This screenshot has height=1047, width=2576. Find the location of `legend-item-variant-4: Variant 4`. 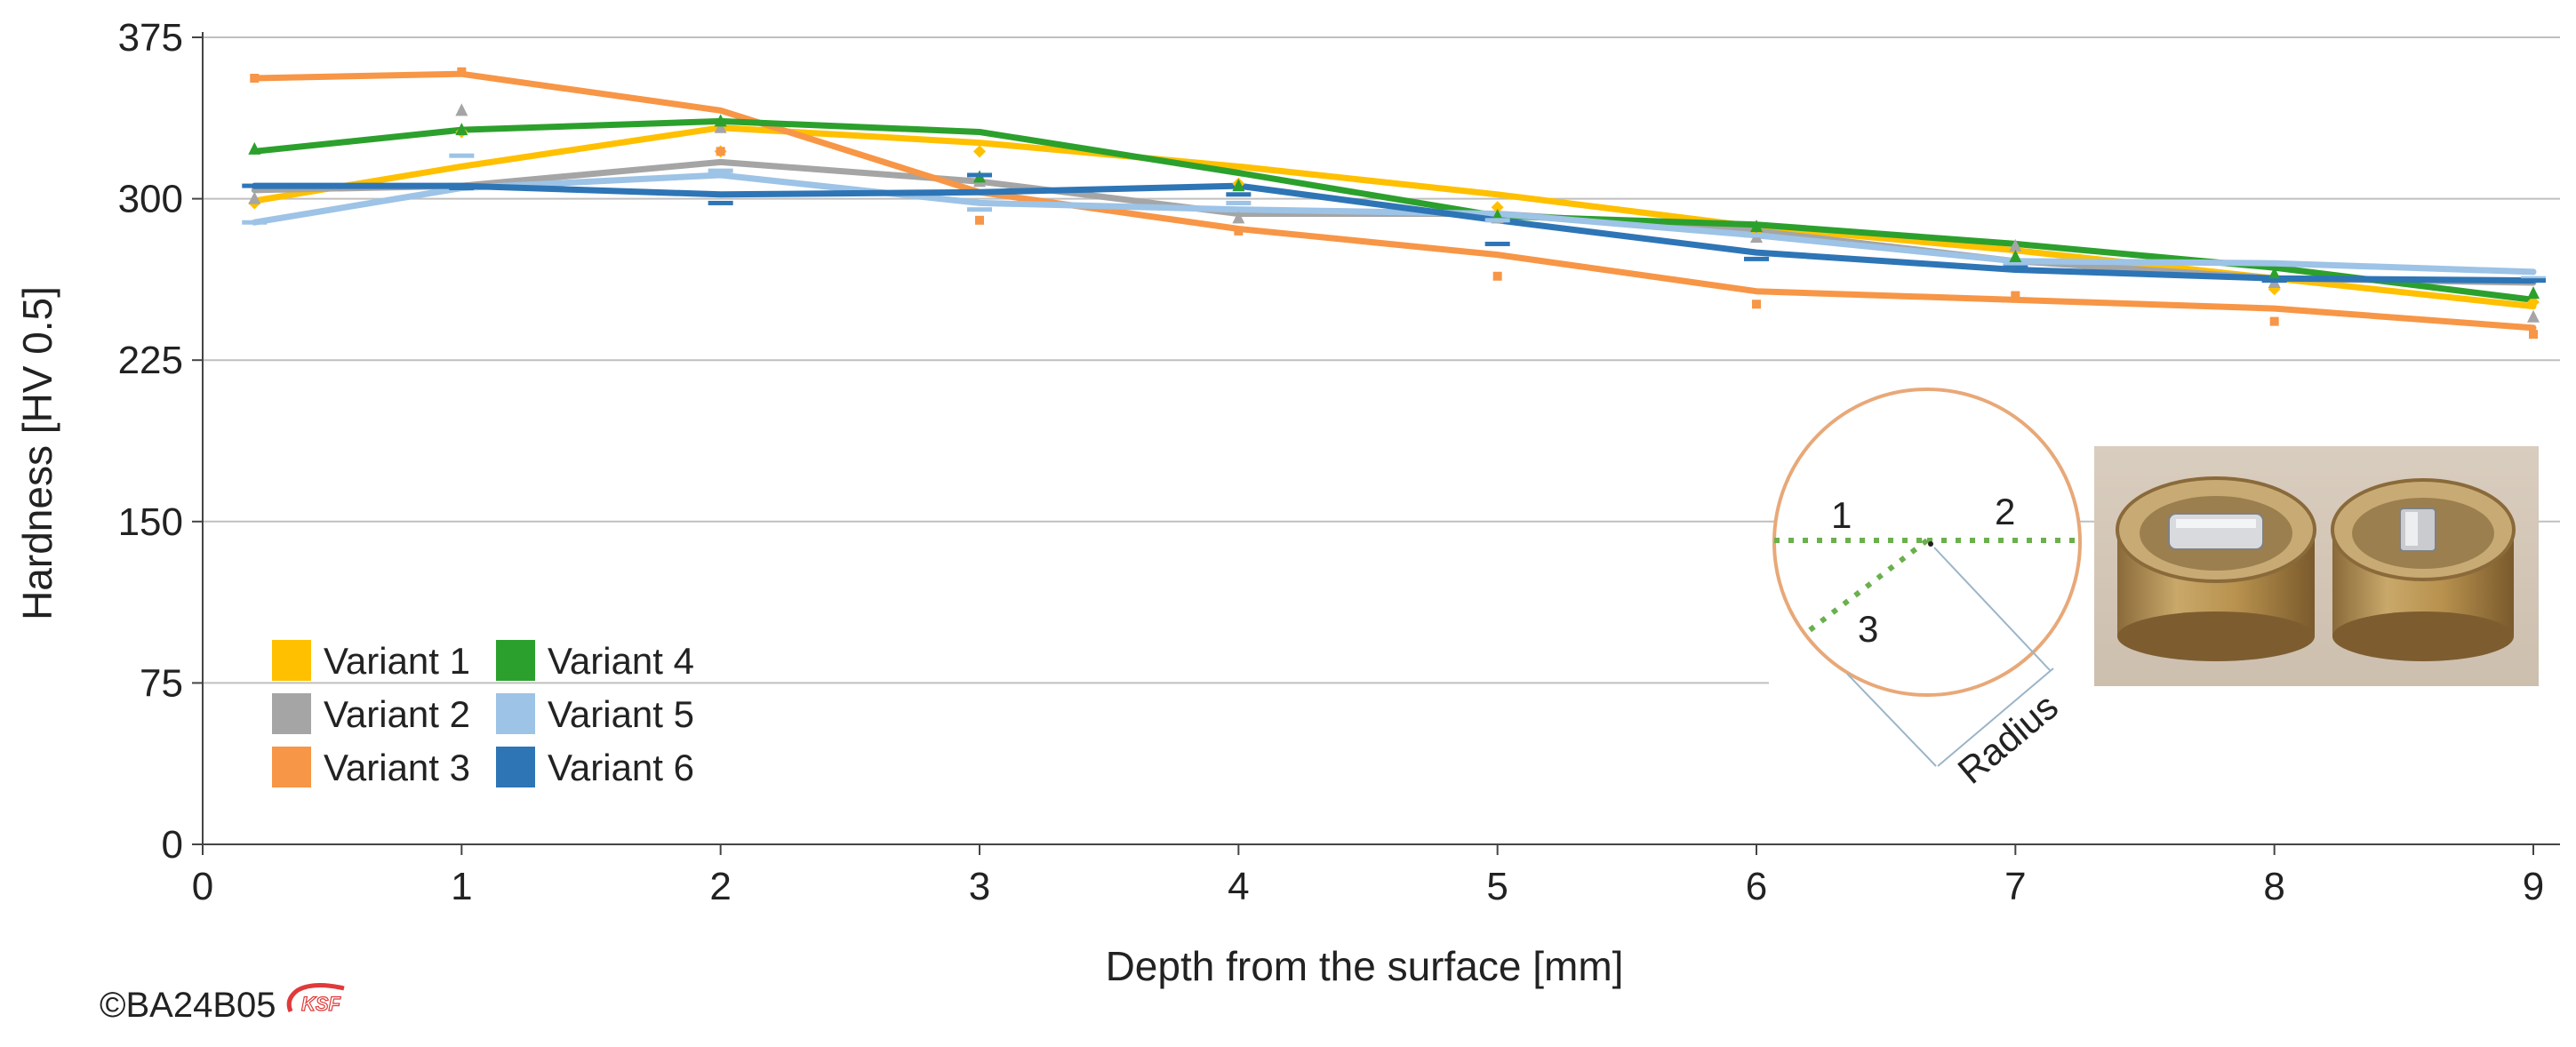

legend-item-variant-4: Variant 4 is located at coordinates (595, 661).